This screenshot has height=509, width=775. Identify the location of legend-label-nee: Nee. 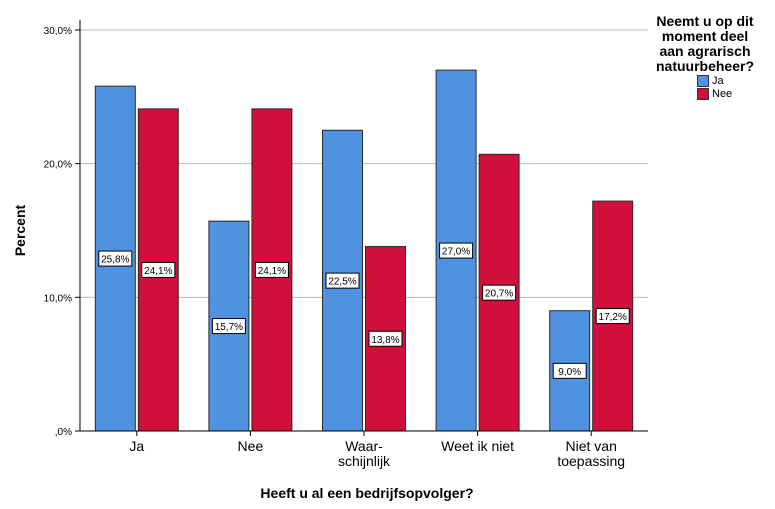
(722, 94).